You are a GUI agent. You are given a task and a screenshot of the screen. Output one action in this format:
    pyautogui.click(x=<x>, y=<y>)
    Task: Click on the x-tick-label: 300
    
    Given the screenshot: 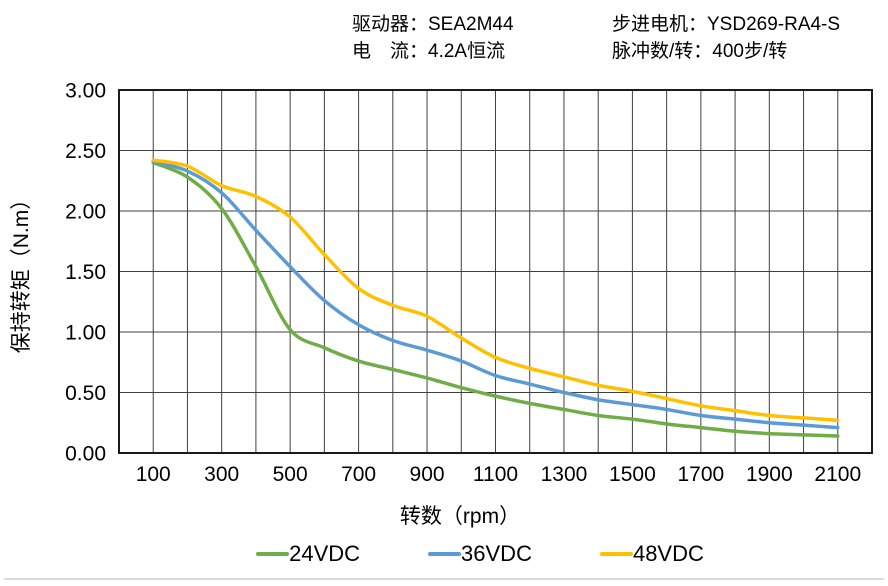 What is the action you would take?
    pyautogui.click(x=221, y=474)
    